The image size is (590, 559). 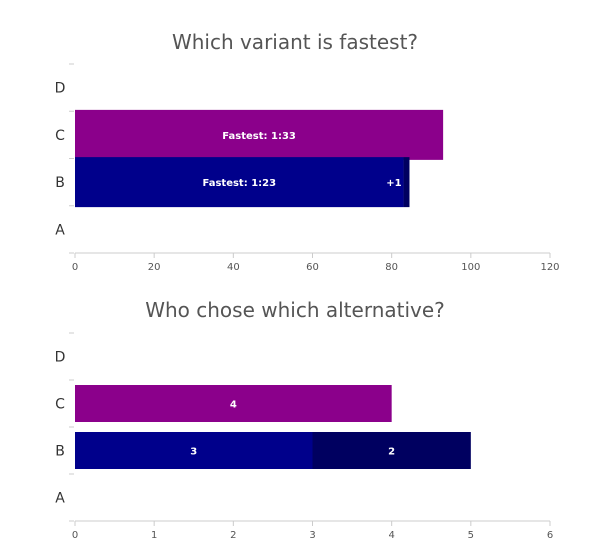 What do you see at coordinates (391, 535) in the screenshot?
I see `x-tick-label: 4` at bounding box center [391, 535].